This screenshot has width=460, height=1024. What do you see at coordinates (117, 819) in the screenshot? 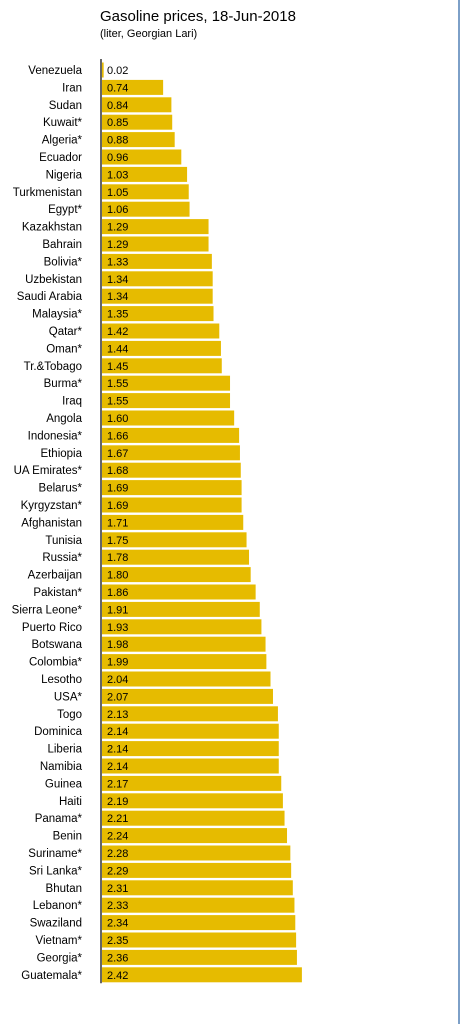
I see `value-label: 2.21` at bounding box center [117, 819].